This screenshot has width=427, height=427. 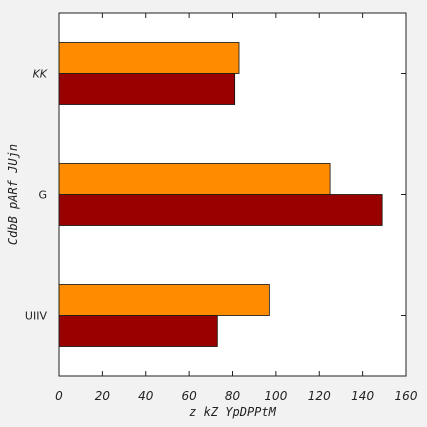 What do you see at coordinates (319, 396) in the screenshot?
I see `x-tick-label: 120` at bounding box center [319, 396].